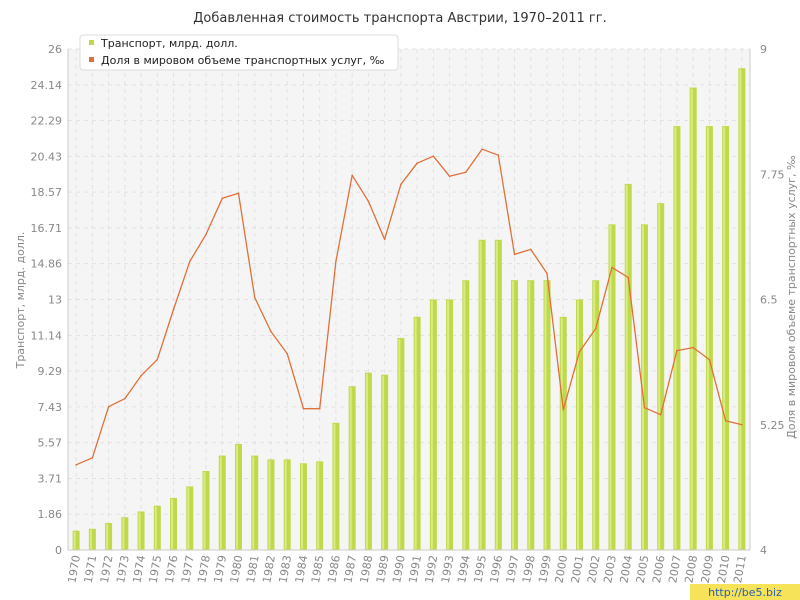 This screenshot has width=800, height=600. What do you see at coordinates (432, 569) in the screenshot?
I see `x-tick-label: 1992` at bounding box center [432, 569].